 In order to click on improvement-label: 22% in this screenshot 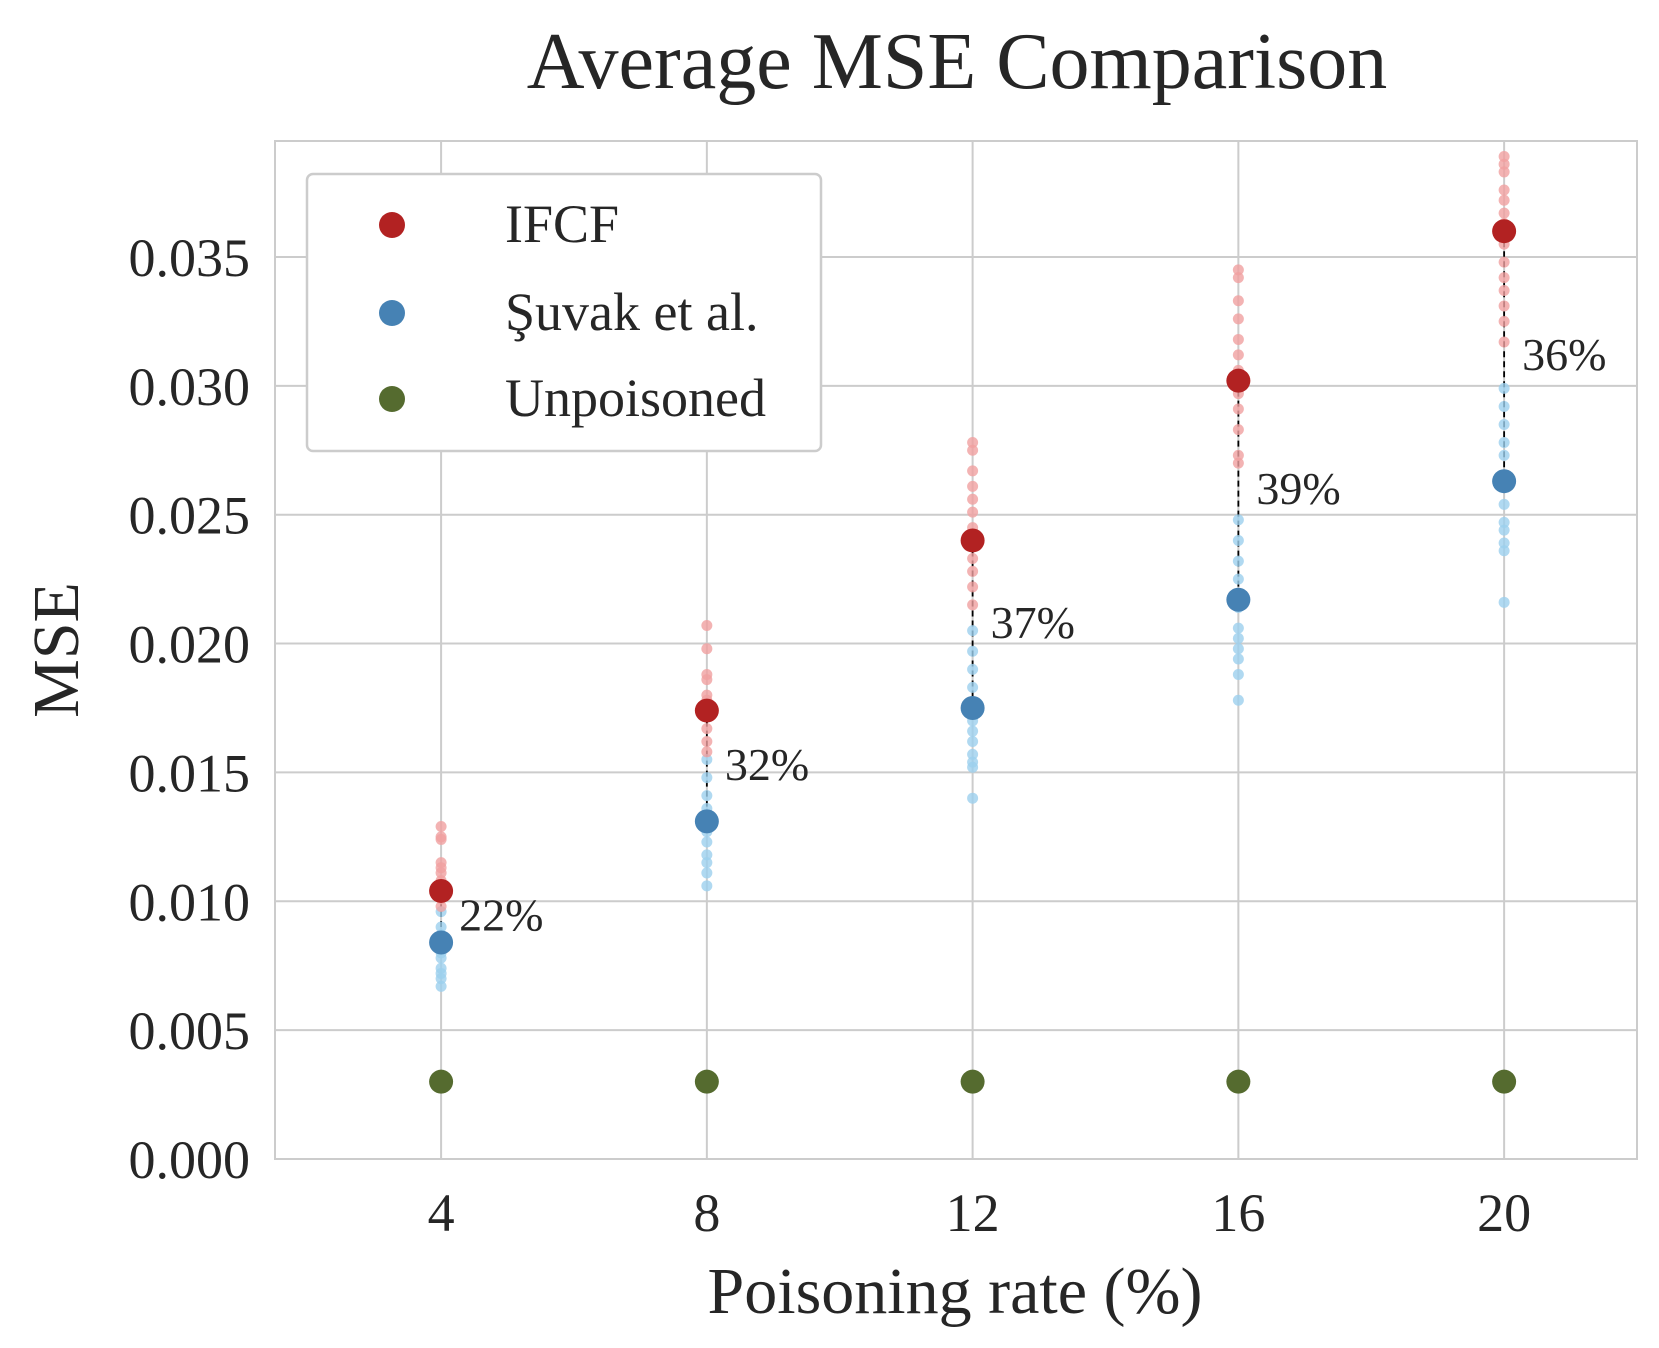, I will do `click(501, 915)`.